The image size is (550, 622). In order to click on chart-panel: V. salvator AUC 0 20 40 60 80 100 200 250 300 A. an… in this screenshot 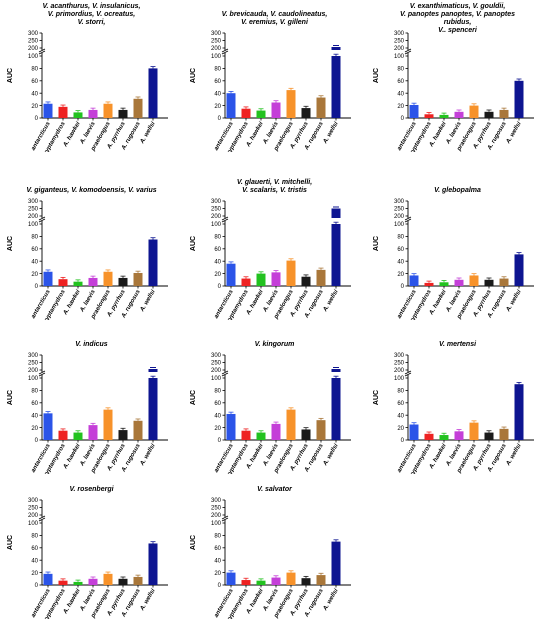, I will do `click(274, 543)`.